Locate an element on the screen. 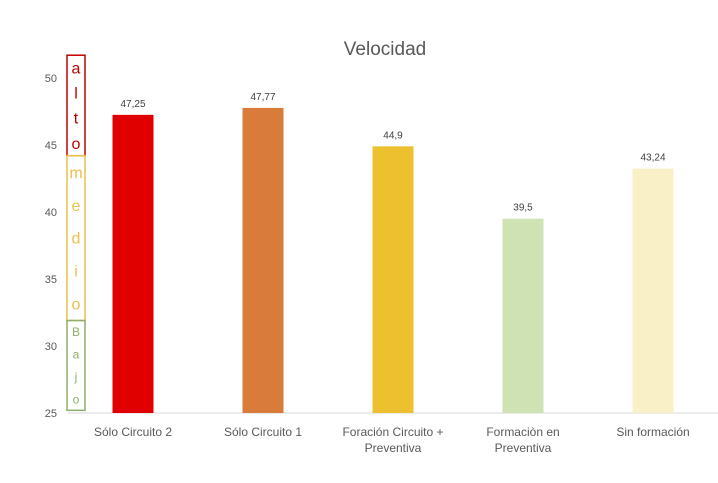 The height and width of the screenshot is (483, 718). band-box is located at coordinates (76, 365).